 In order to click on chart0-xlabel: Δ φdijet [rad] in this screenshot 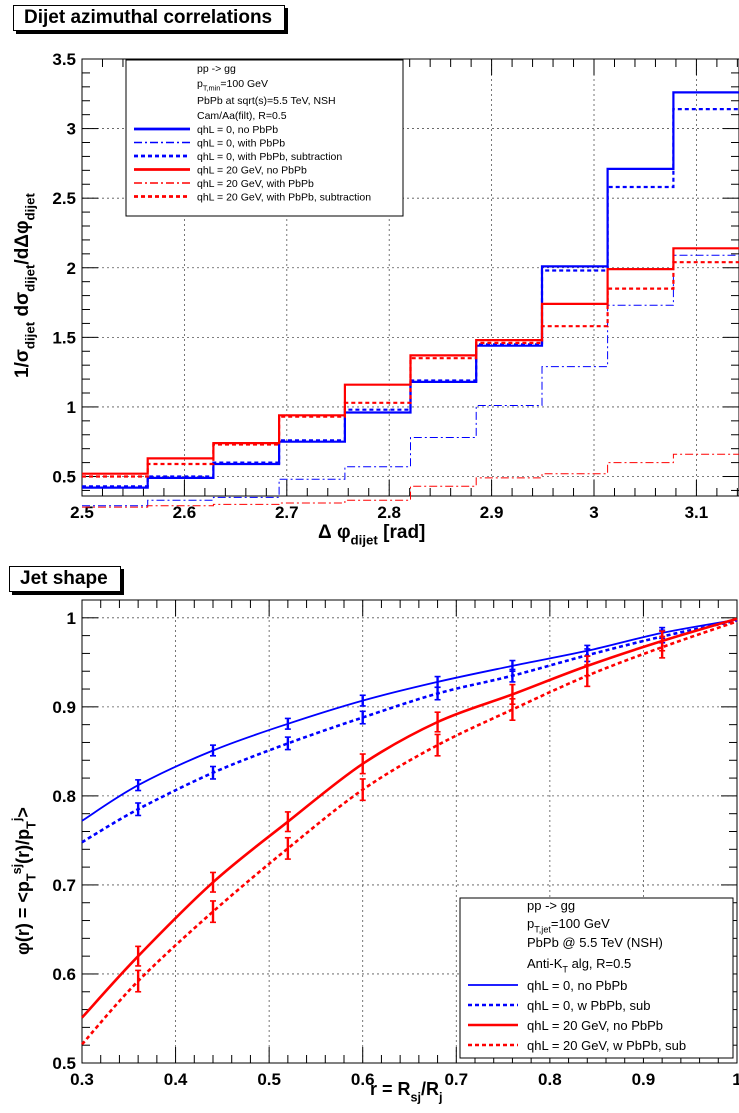, I will do `click(371, 535)`.